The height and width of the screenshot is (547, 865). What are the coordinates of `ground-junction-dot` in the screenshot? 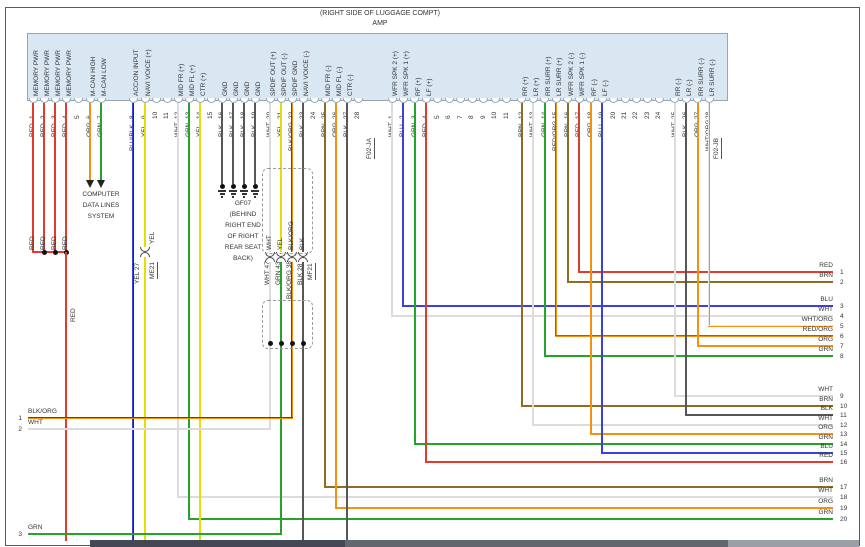 It's located at (233, 186).